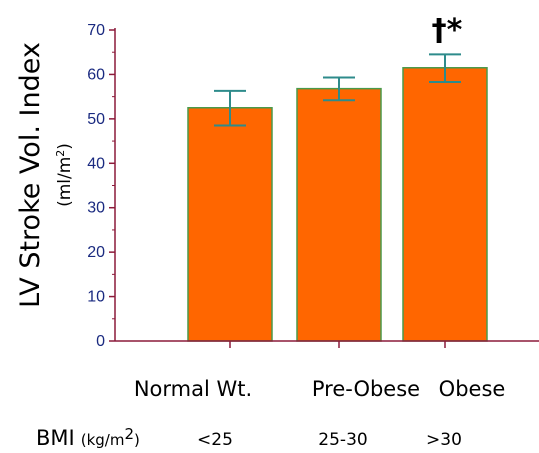 The width and height of the screenshot is (539, 453). I want to click on y-axis-label: LV Stroke Vol. Index, so click(30, 175).